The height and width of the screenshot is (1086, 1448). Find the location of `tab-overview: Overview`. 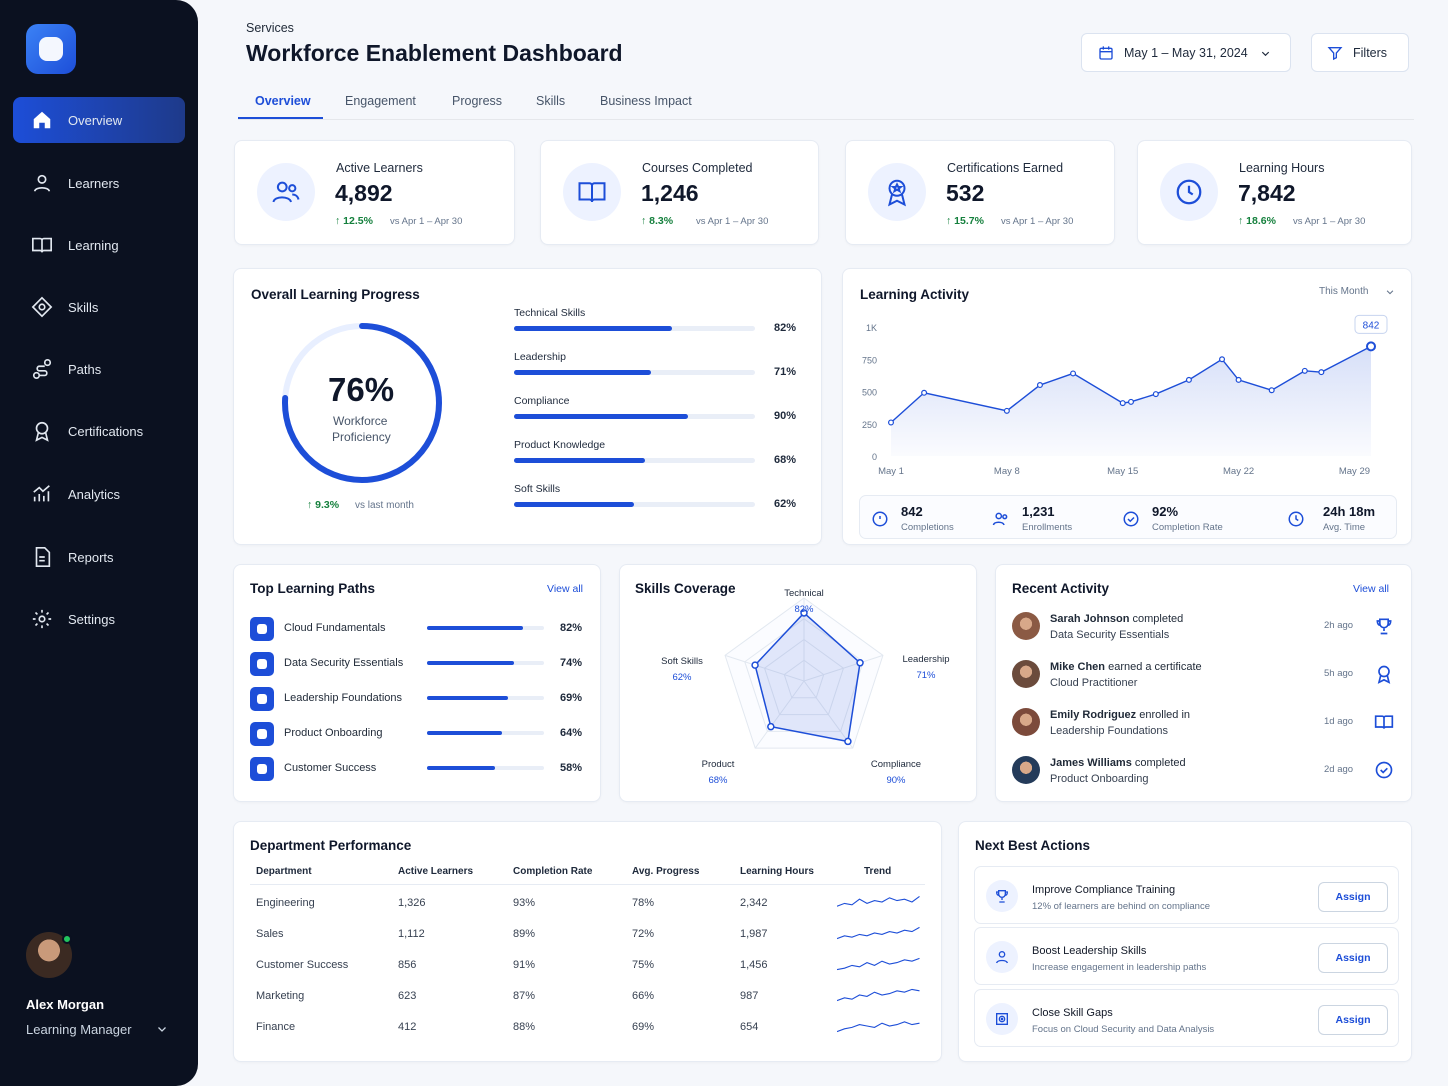

tab-overview: Overview is located at coordinates (283, 101).